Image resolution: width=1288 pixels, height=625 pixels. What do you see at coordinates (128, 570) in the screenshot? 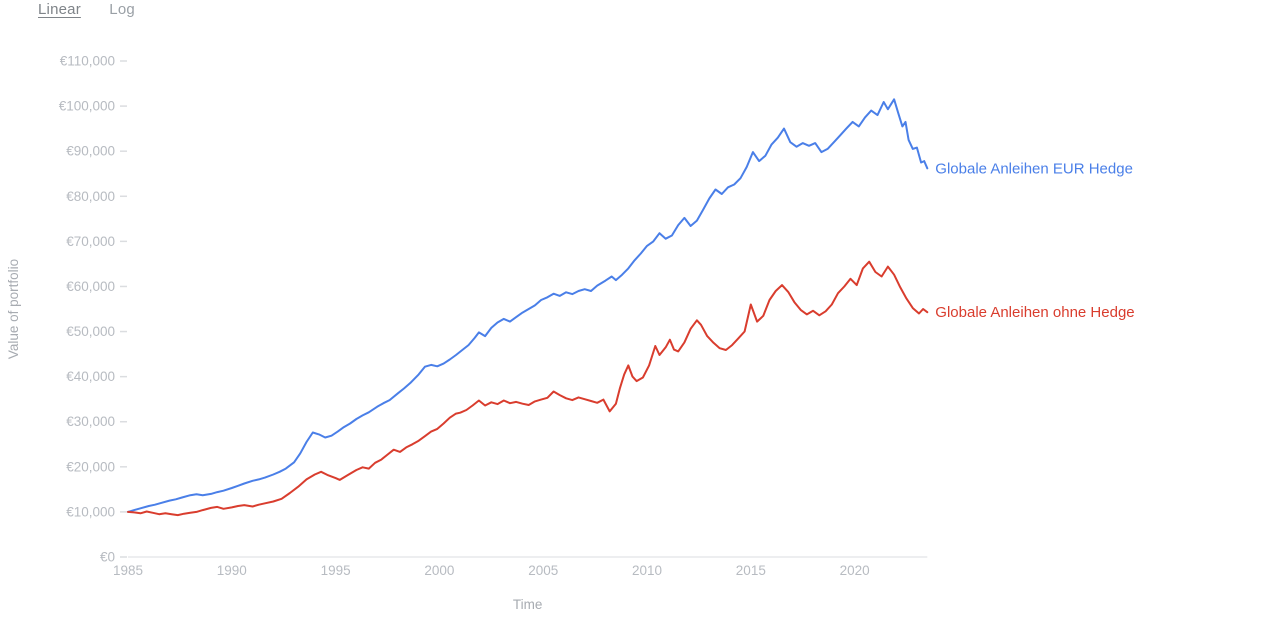
I see `x-tick-label: 1985` at bounding box center [128, 570].